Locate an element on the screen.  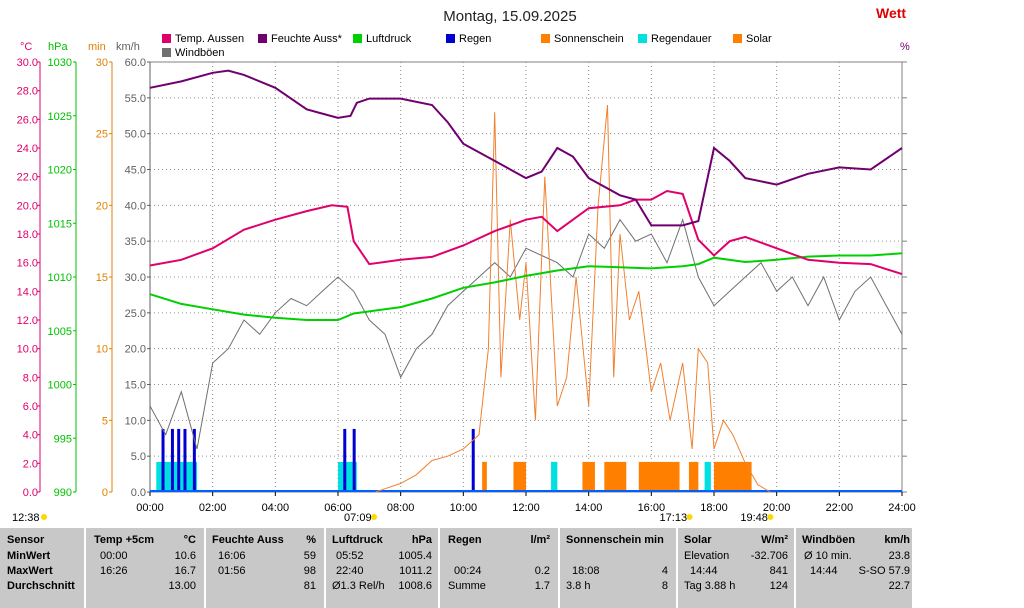
stats-luftdruck-avg-label: Ø1.3 Rel/h is located at coordinates (358, 586).